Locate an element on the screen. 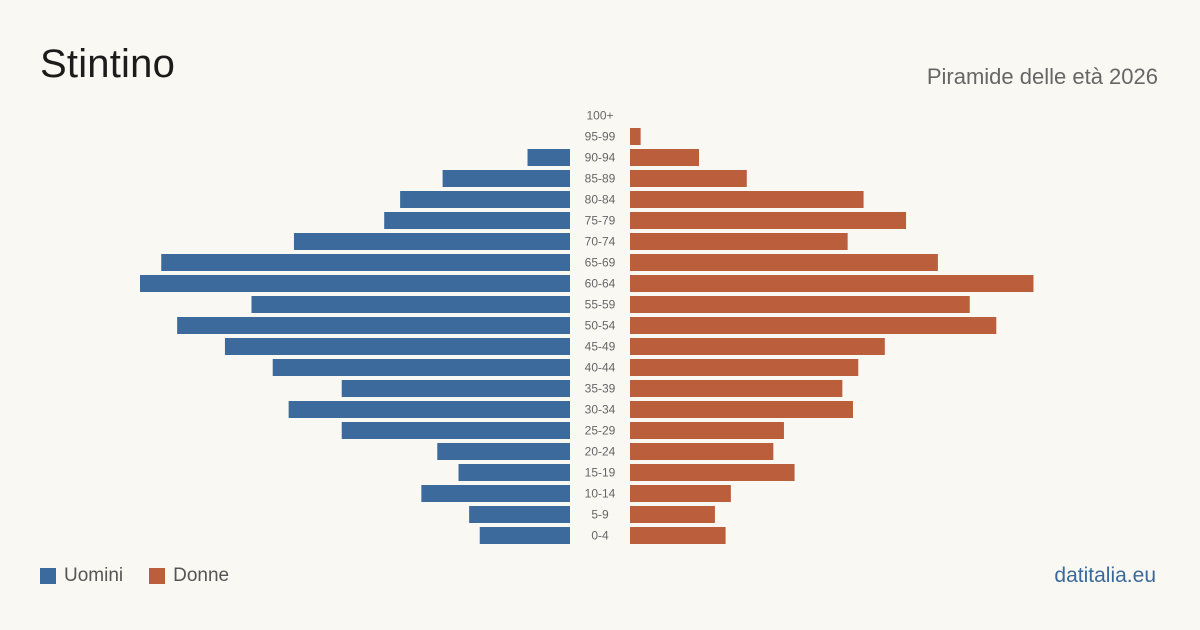 This screenshot has height=630, width=1200. age-group-label: 0-4 is located at coordinates (600, 536).